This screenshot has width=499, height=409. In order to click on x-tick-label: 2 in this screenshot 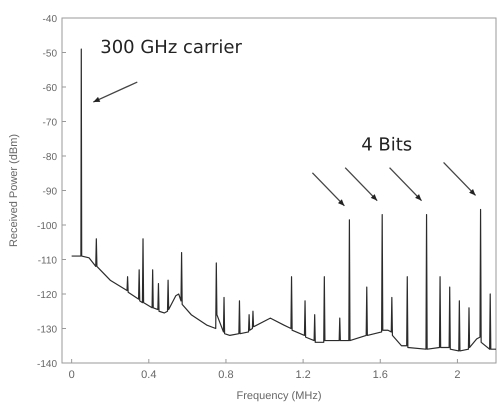, I will do `click(457, 375)`.